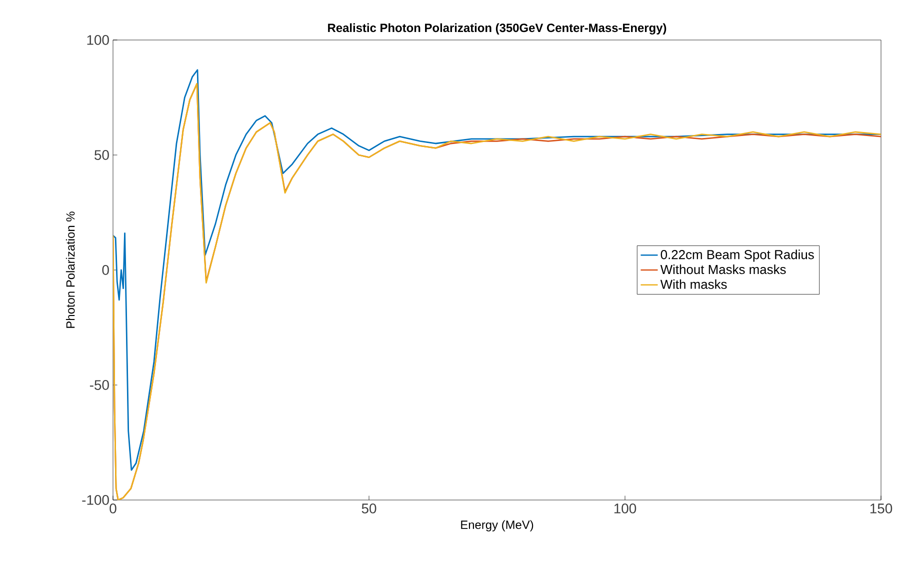 Image resolution: width=905 pixels, height=562 pixels. Describe the element at coordinates (881, 509) in the screenshot. I see `x-tick-label: 150` at that location.